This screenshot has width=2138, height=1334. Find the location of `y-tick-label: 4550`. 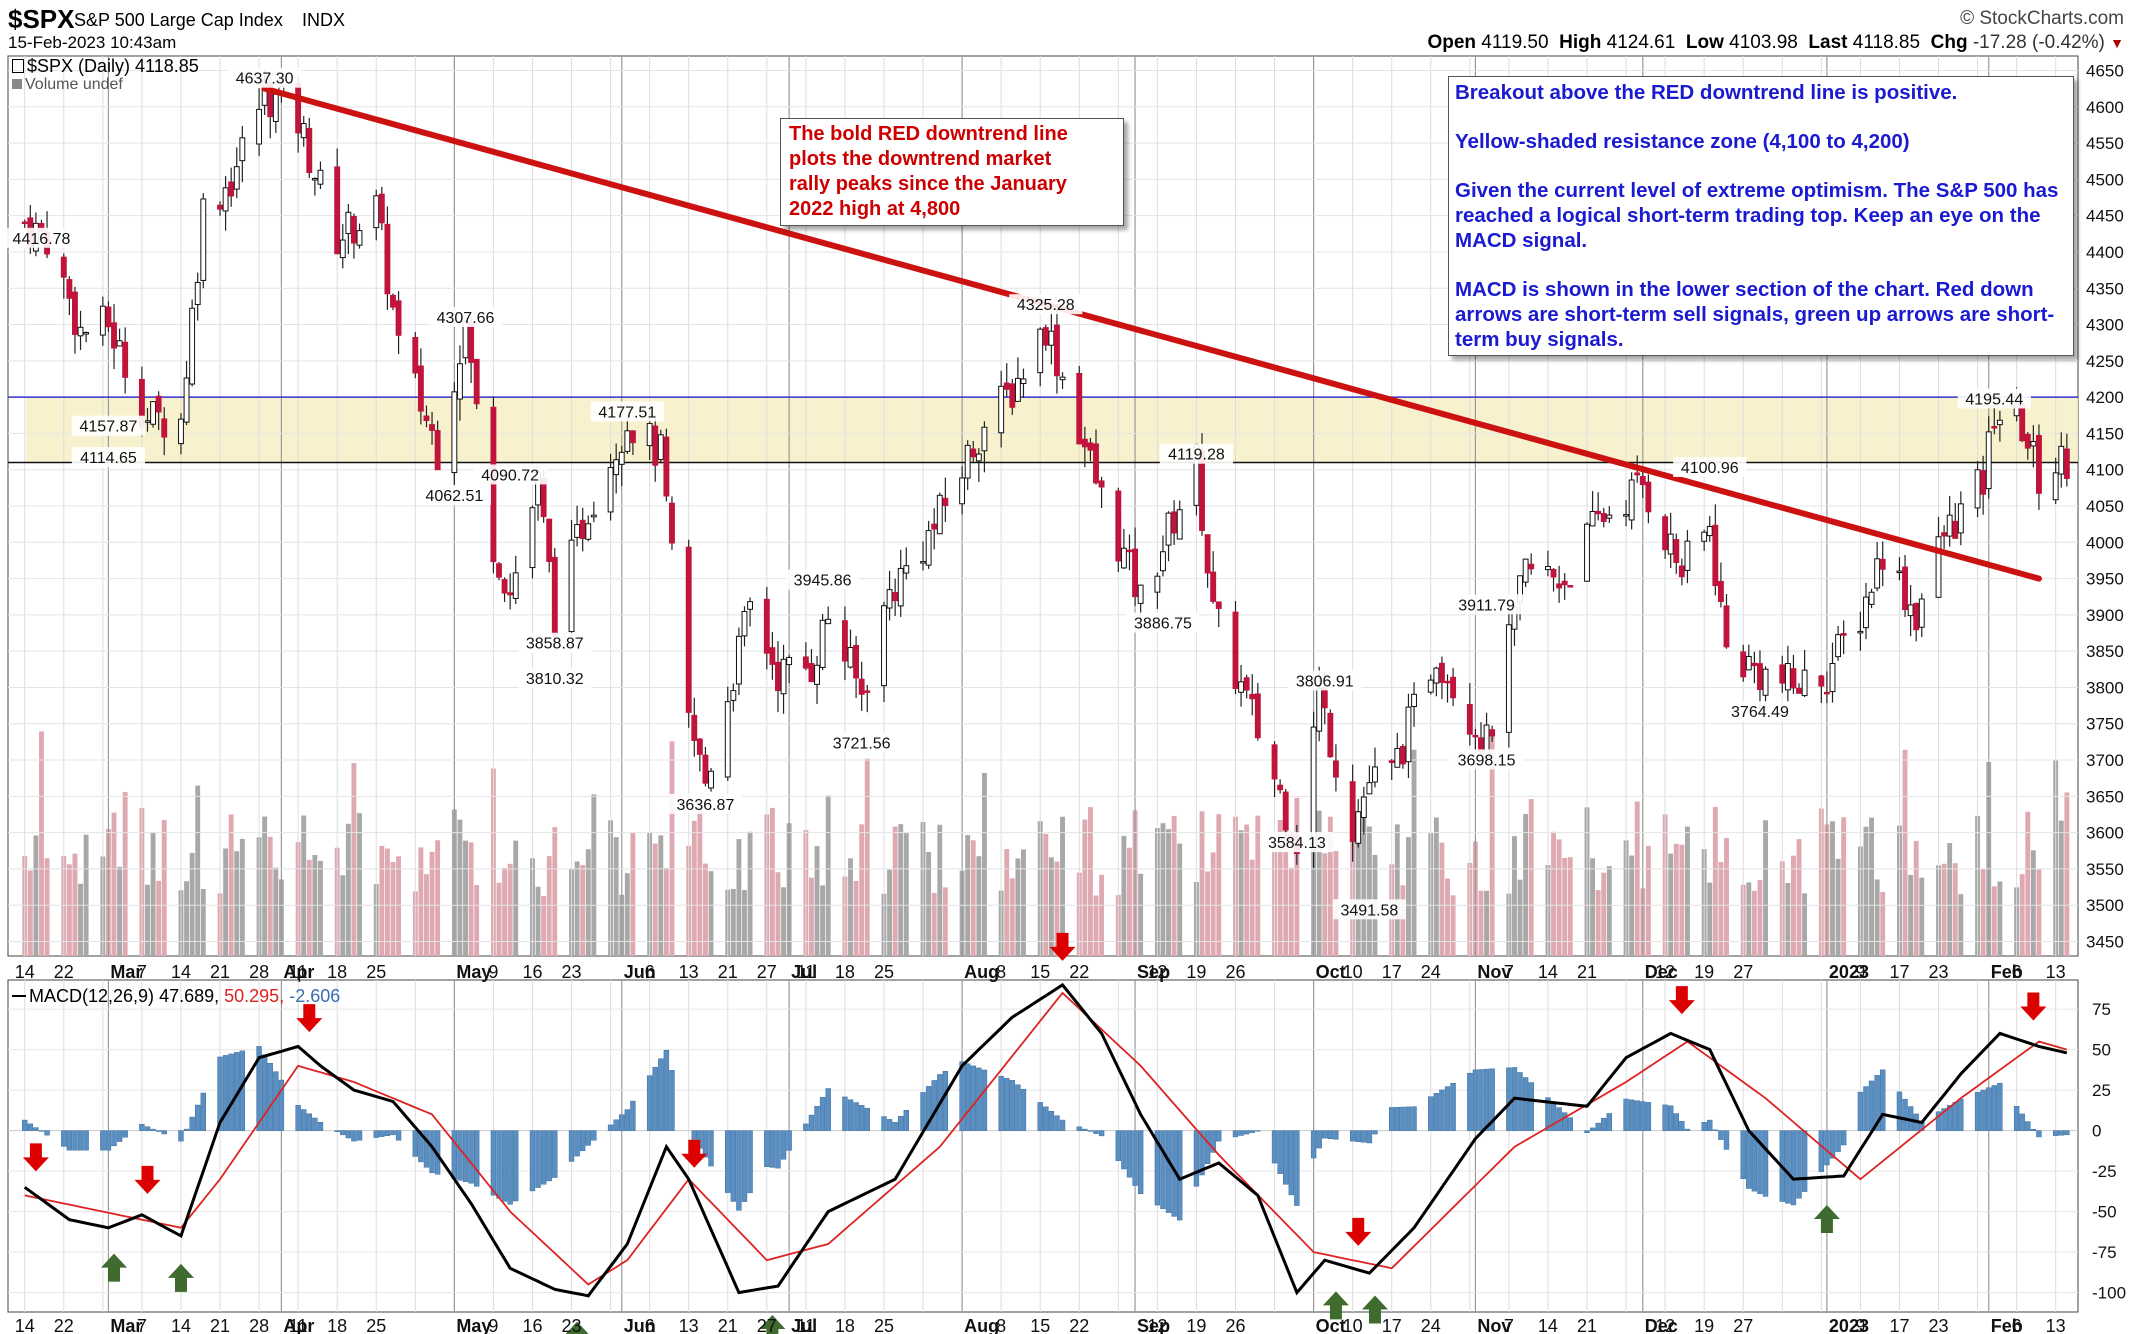

y-tick-label: 4550 is located at coordinates (2105, 143).